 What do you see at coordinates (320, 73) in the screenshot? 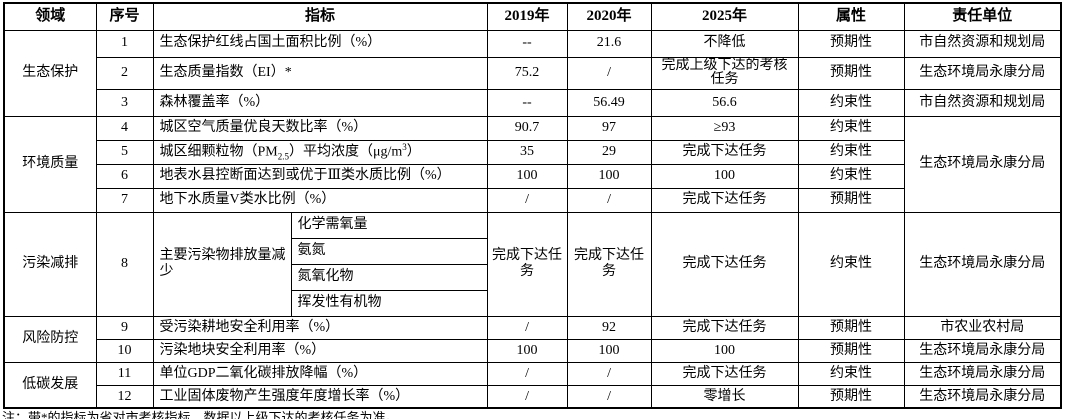
I see `indicator-cell: 生态质量指数（EI）*` at bounding box center [320, 73].